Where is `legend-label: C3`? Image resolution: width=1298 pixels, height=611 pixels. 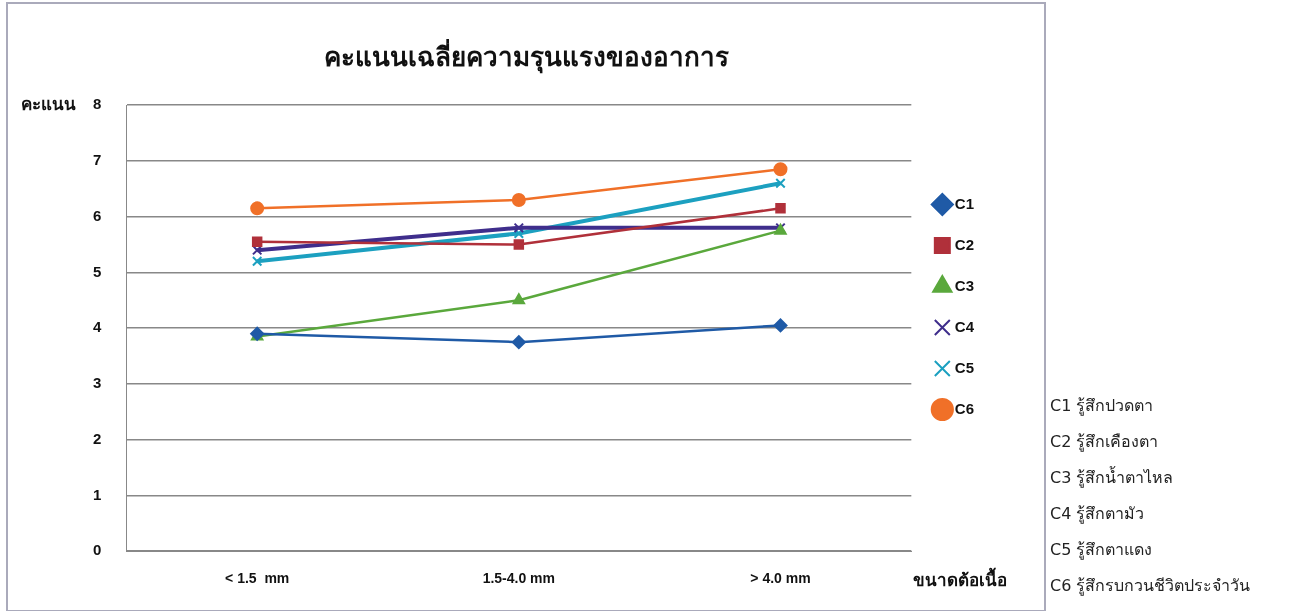 legend-label: C3 is located at coordinates (964, 285).